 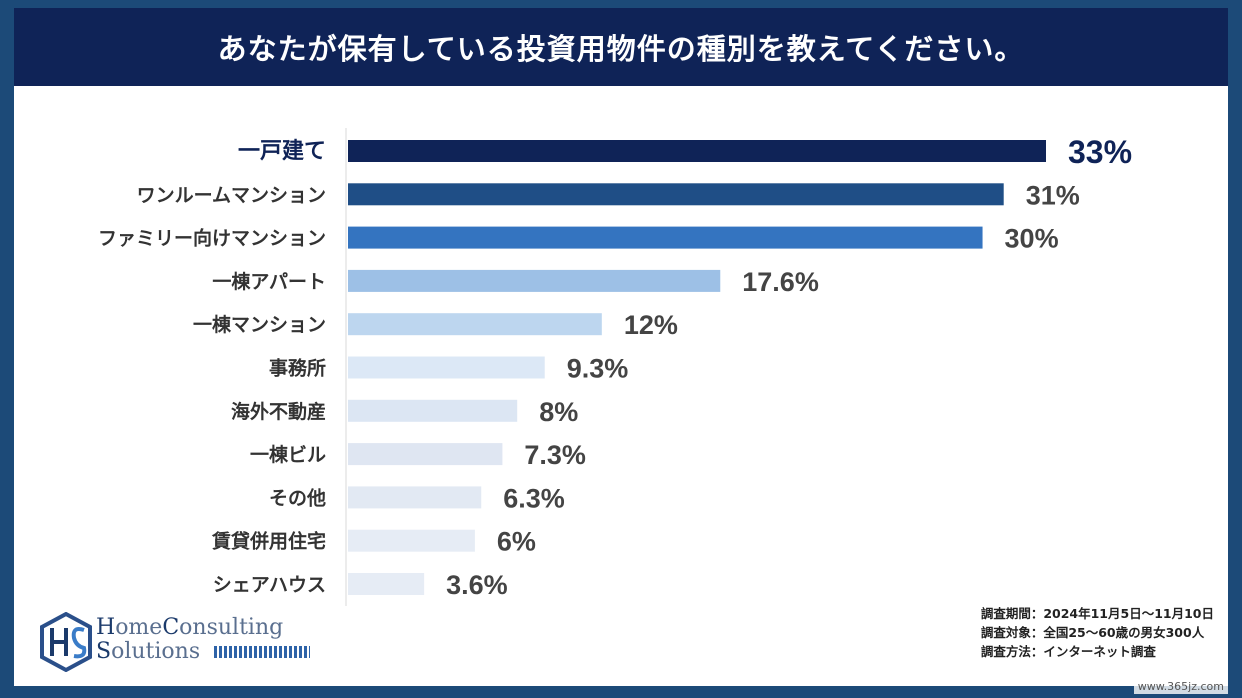 I want to click on value-label: 8%, so click(x=558, y=412).